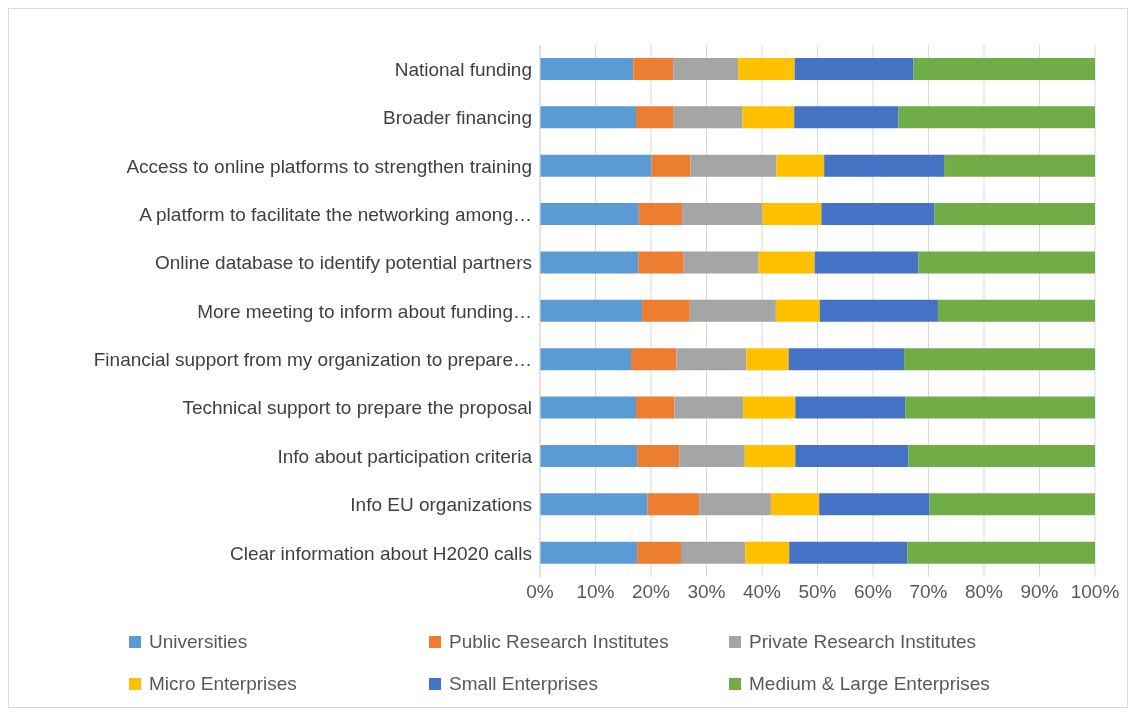 The height and width of the screenshot is (716, 1136). What do you see at coordinates (463, 69) in the screenshot?
I see `y-tick-label: National funding` at bounding box center [463, 69].